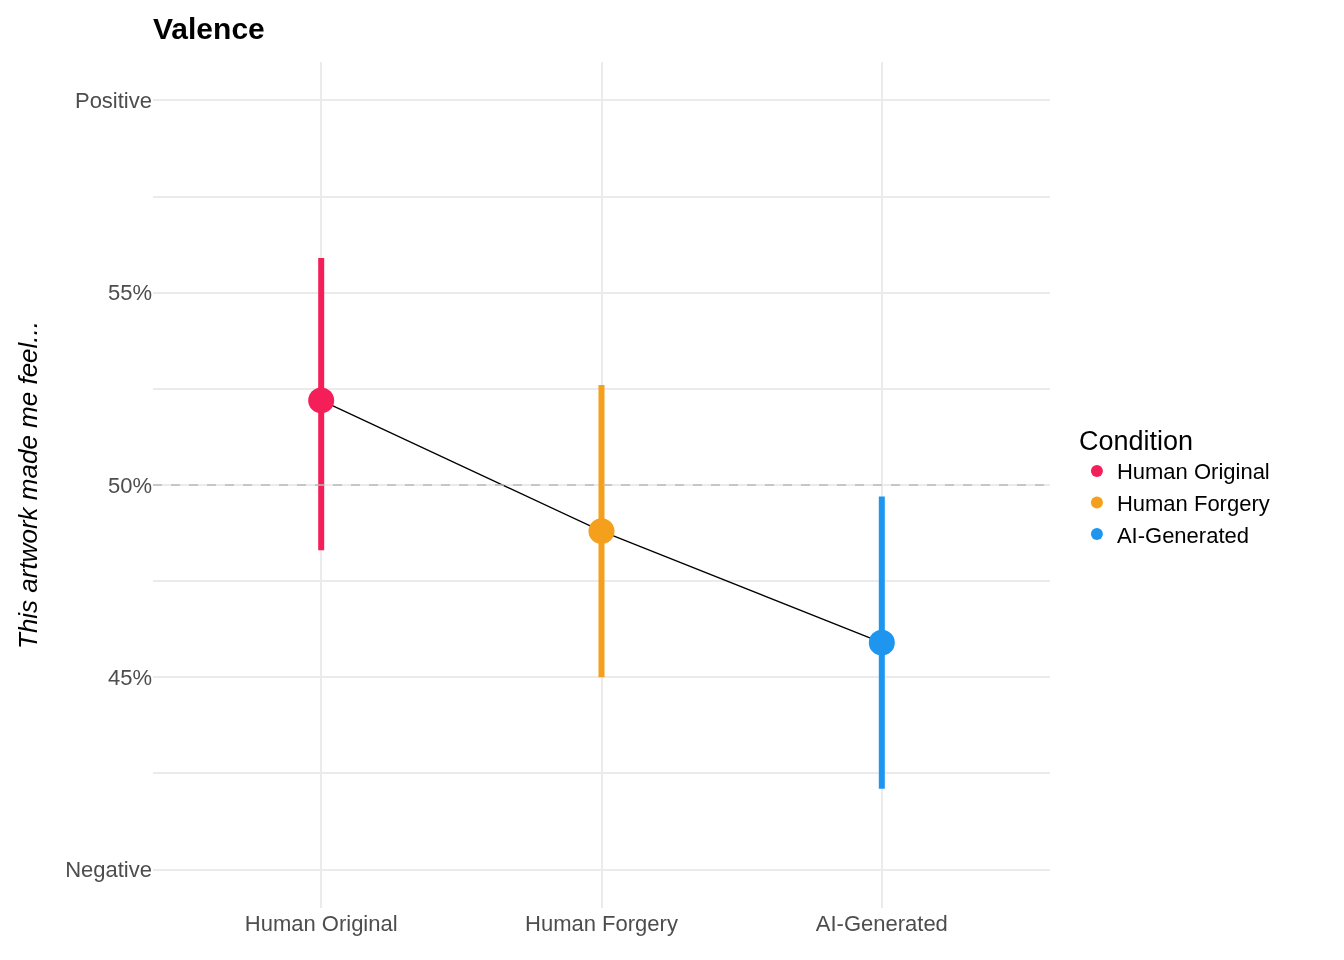  I want to click on y-tick-label: 50%, so click(129, 485).